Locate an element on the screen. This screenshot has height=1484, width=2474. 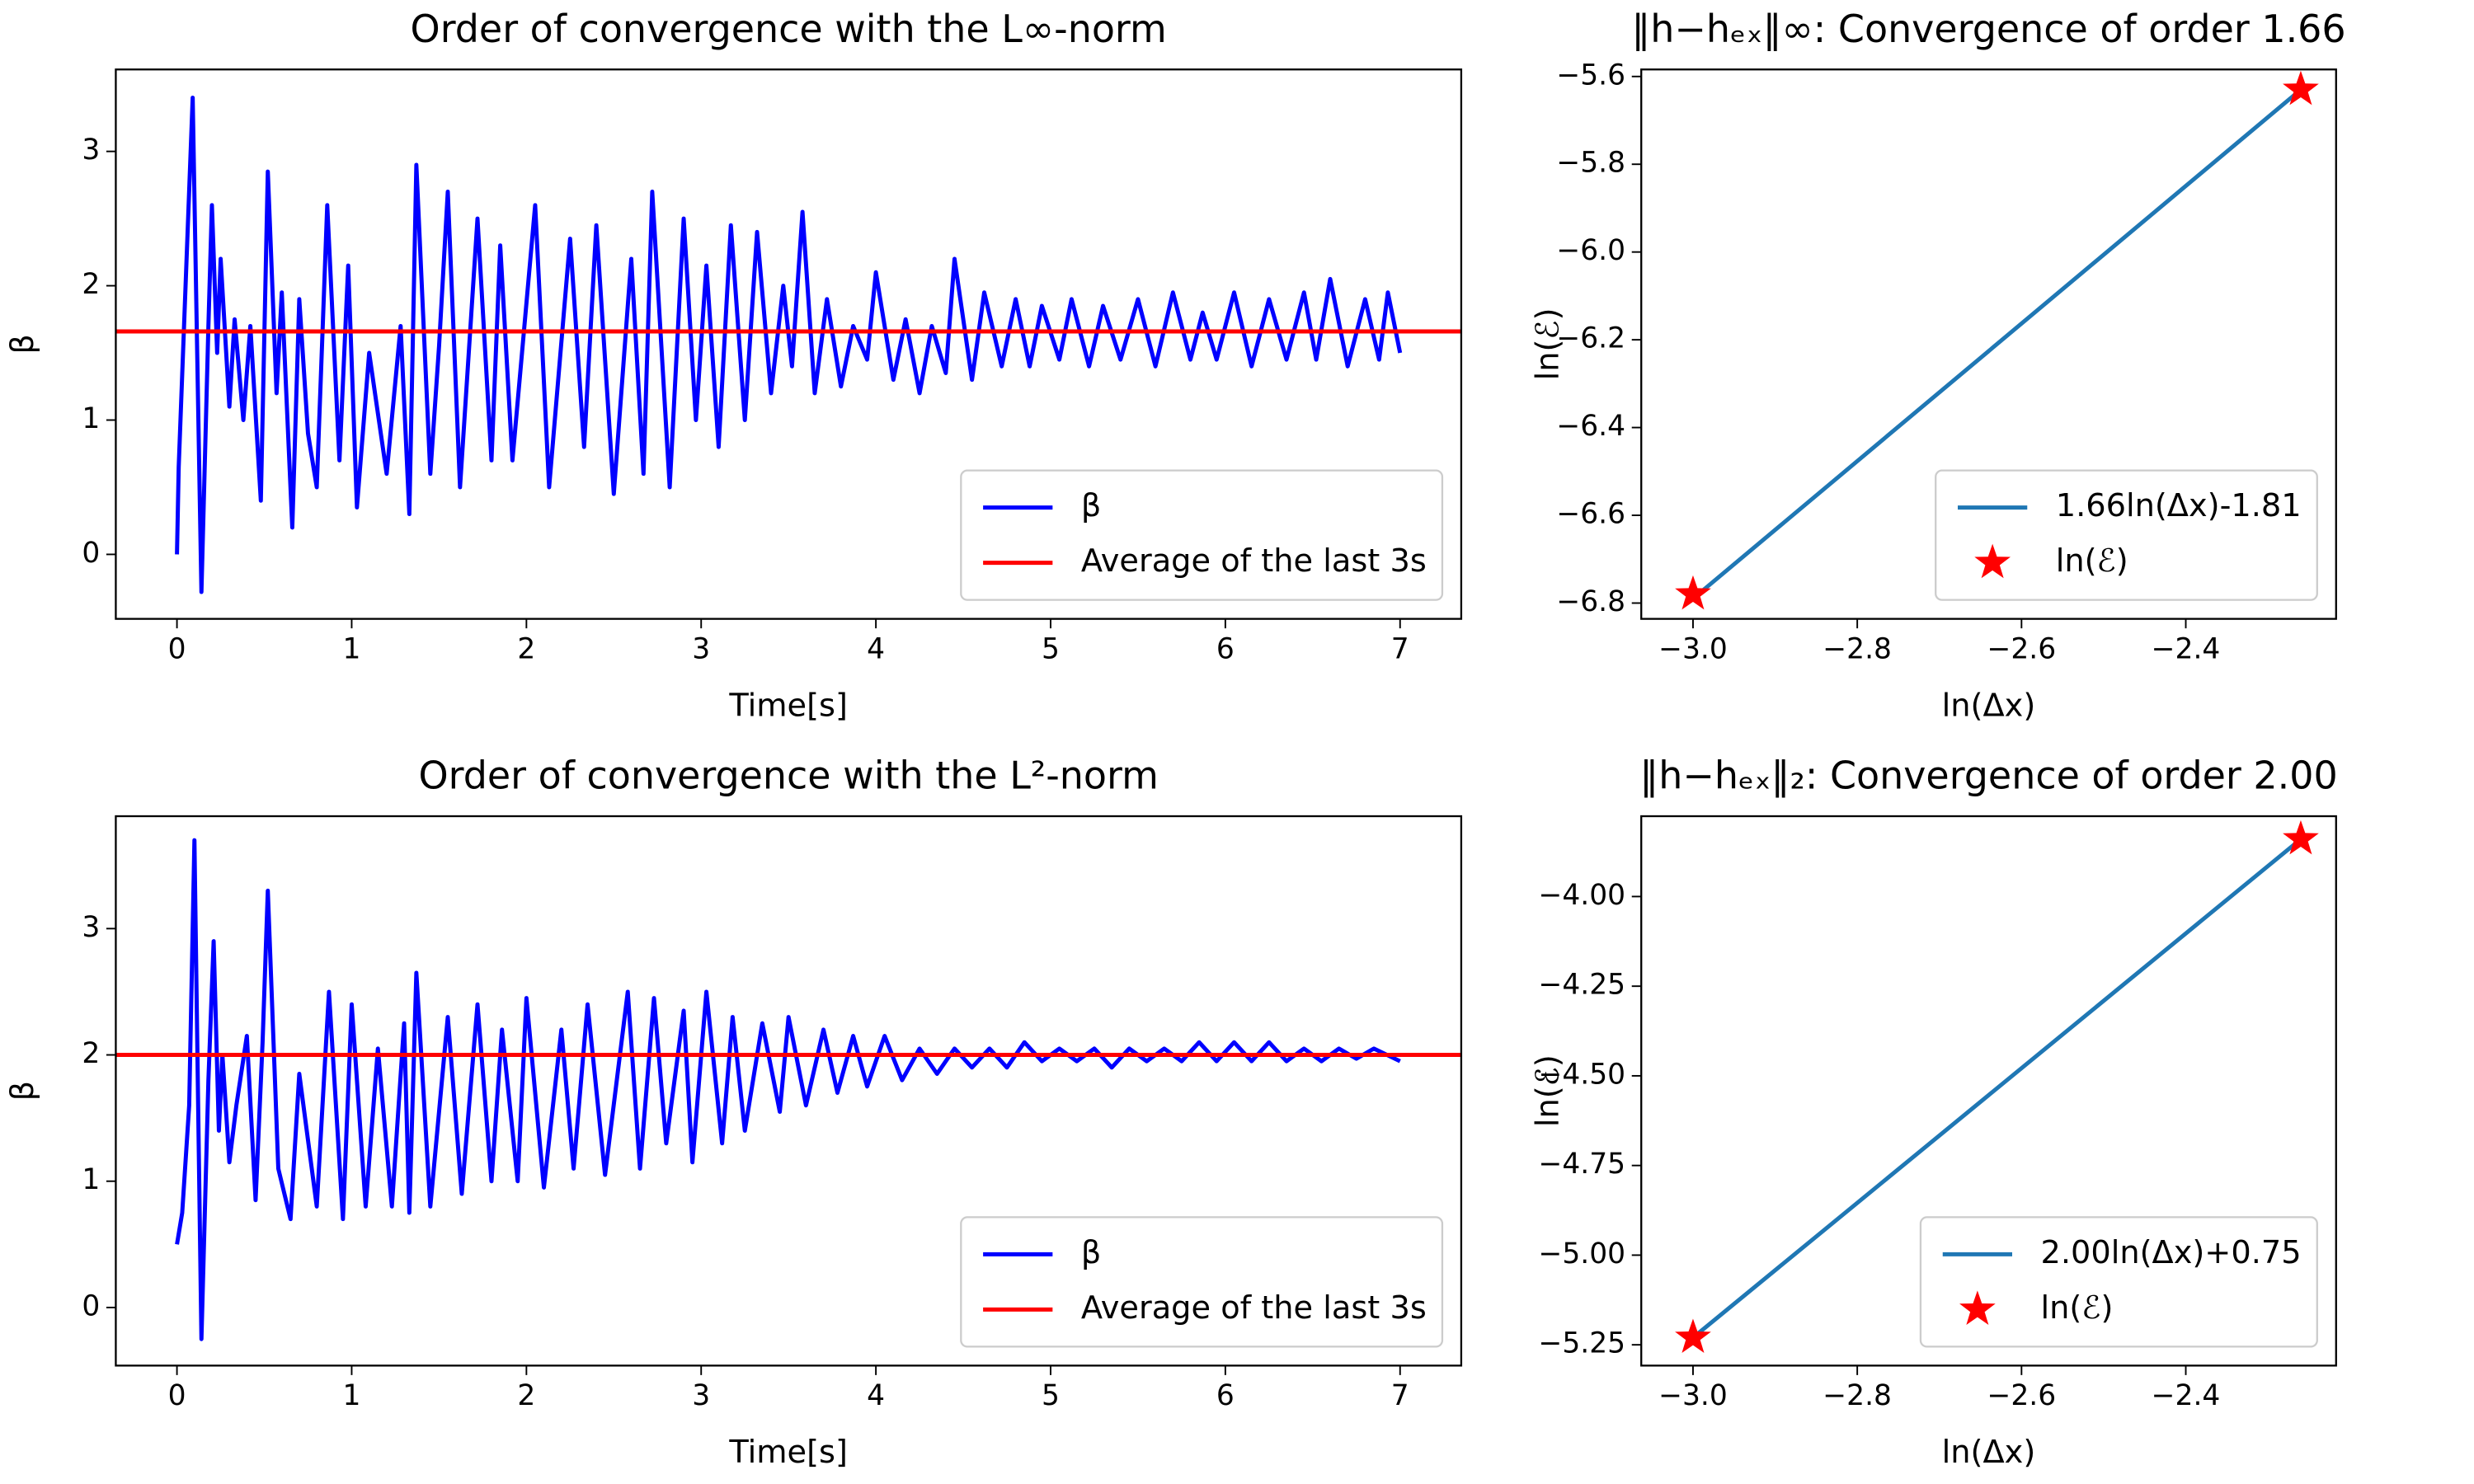
legend-label: 1.66ln(Δx)-1.81 is located at coordinates (2179, 505).